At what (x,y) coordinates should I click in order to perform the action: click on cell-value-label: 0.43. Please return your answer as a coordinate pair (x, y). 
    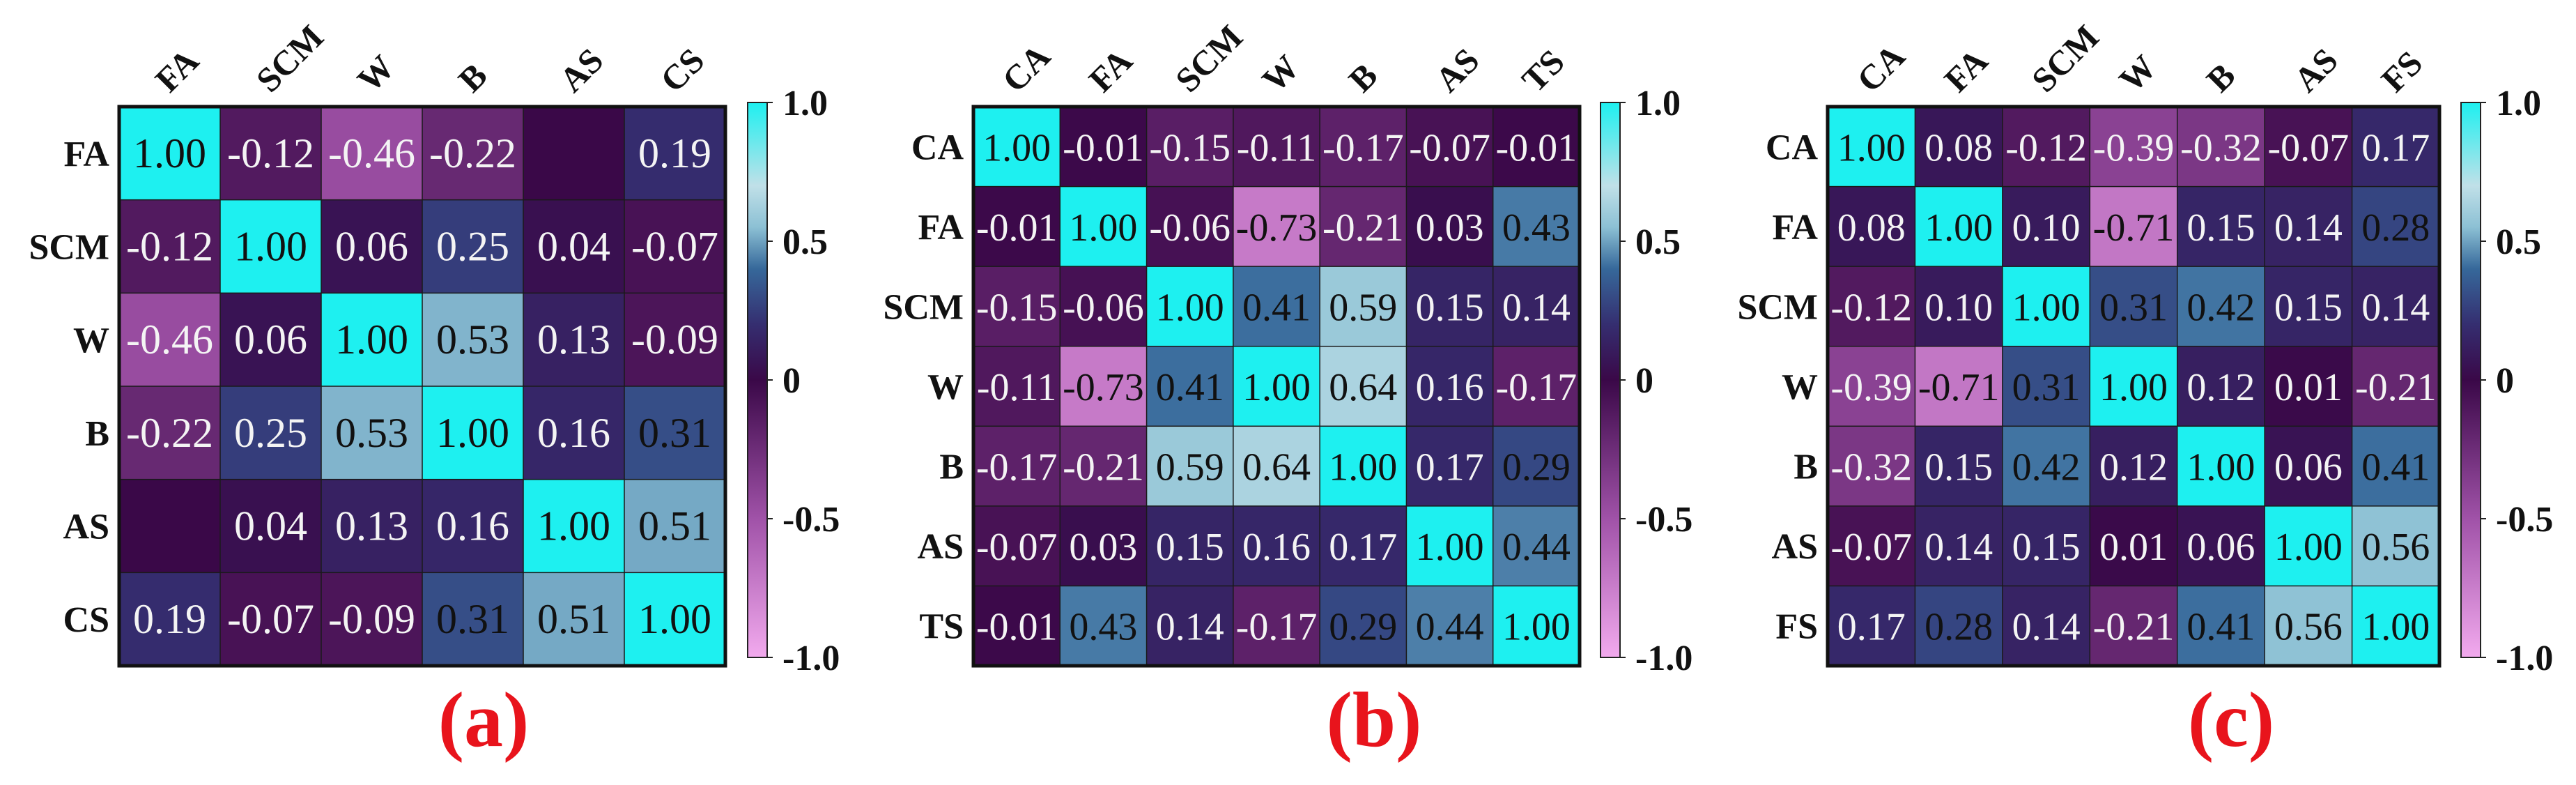
    Looking at the image, I should click on (1536, 228).